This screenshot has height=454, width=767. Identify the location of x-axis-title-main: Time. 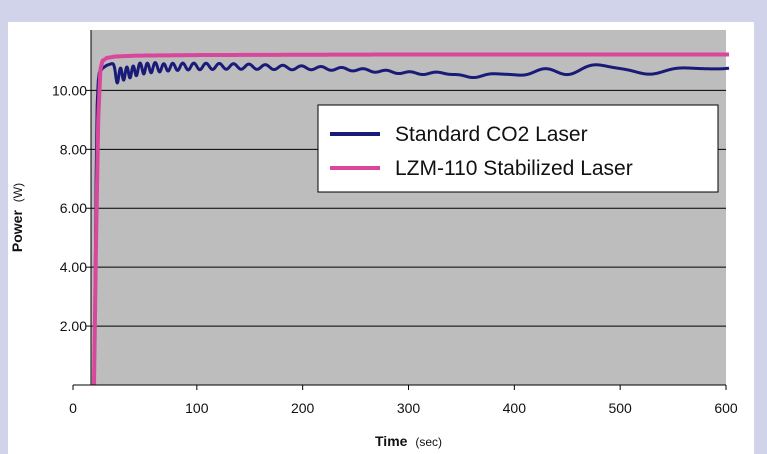
(391, 441).